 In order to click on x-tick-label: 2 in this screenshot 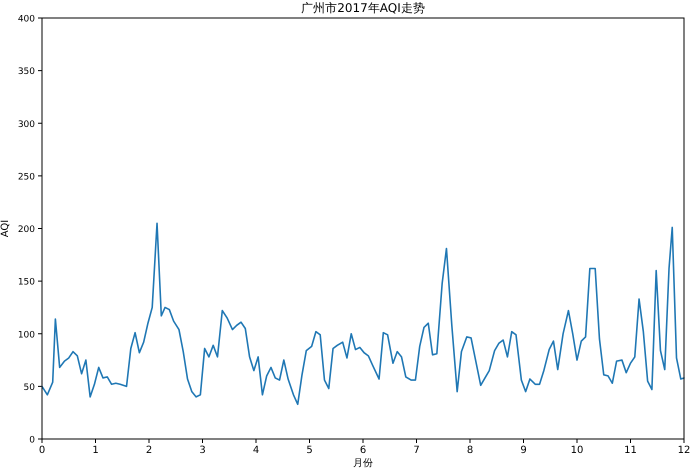, I will do `click(149, 450)`.